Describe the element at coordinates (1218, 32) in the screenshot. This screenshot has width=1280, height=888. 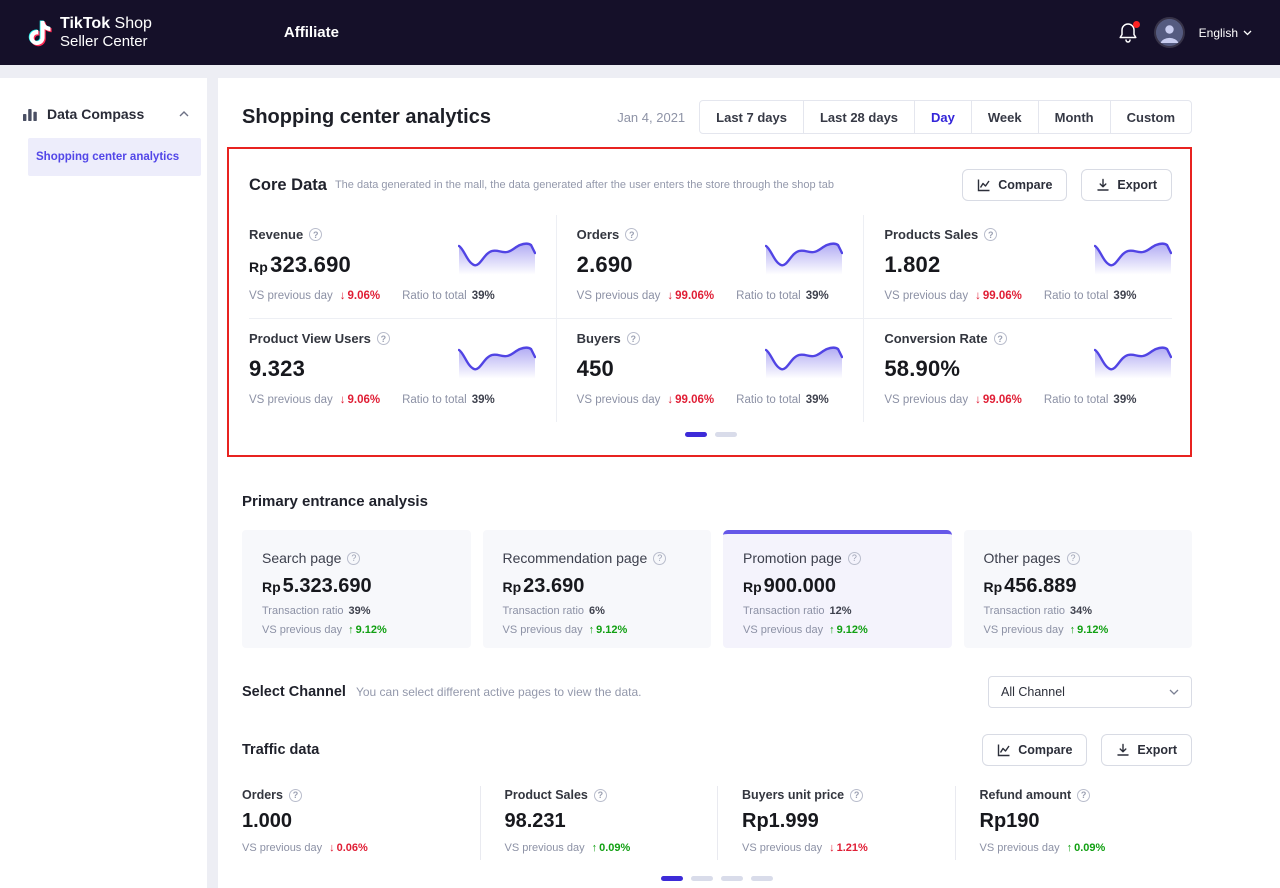
I see `language-label: English` at that location.